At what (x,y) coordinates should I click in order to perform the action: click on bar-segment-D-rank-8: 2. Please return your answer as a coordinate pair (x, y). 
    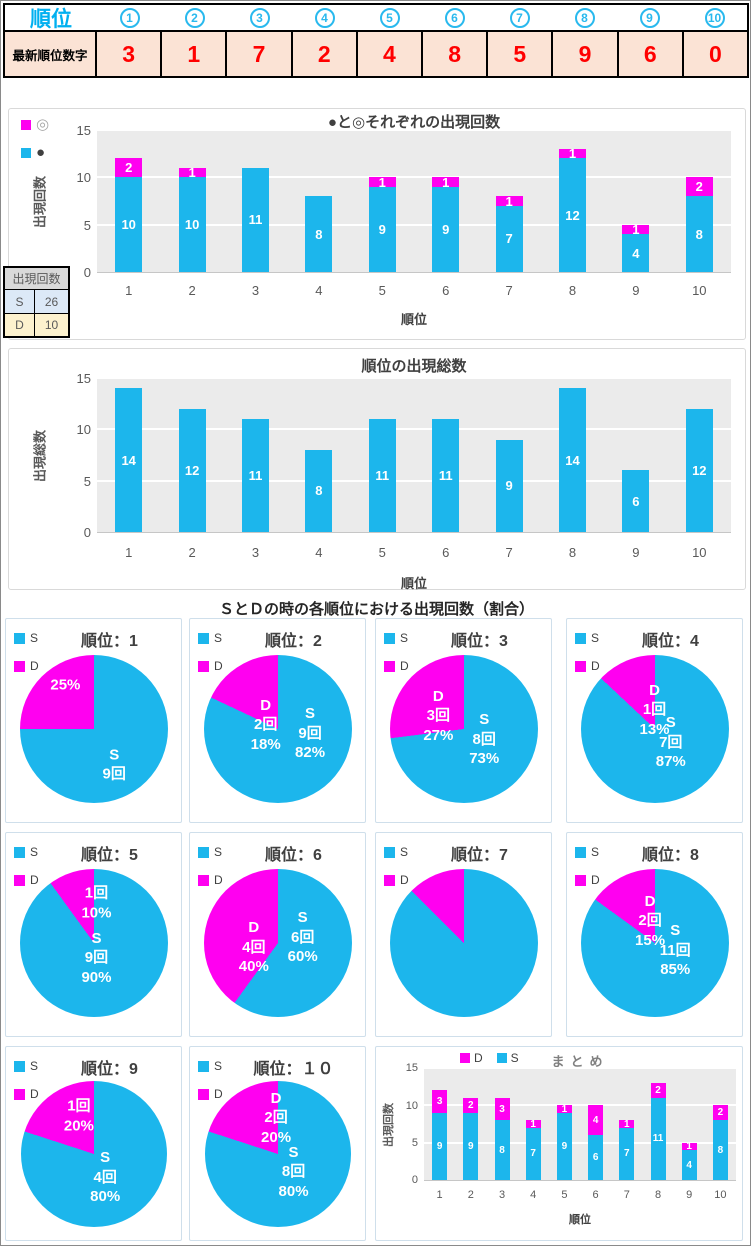
    Looking at the image, I should click on (658, 1090).